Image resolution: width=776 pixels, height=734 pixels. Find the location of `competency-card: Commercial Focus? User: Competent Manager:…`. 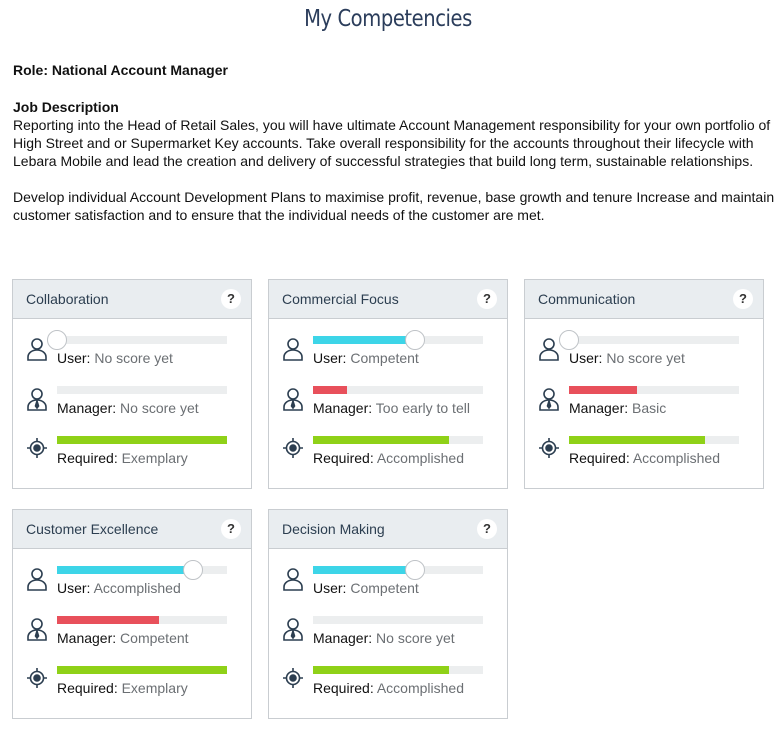

competency-card: Commercial Focus? User: Competent Manager:… is located at coordinates (388, 384).